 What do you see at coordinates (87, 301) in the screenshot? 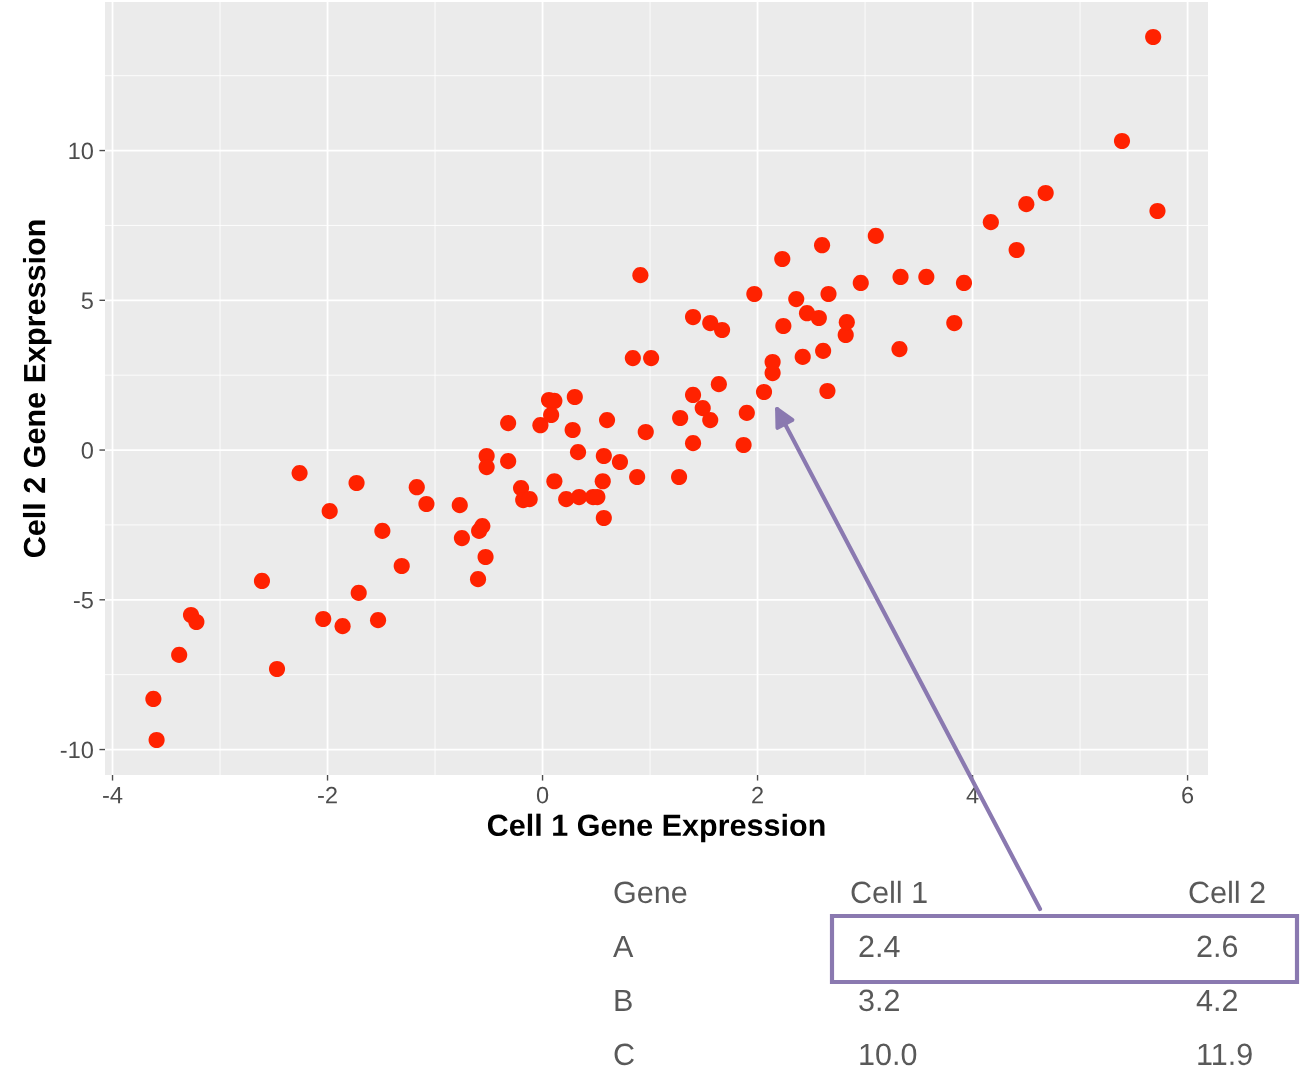
I see `y-tick-label: 5` at bounding box center [87, 301].